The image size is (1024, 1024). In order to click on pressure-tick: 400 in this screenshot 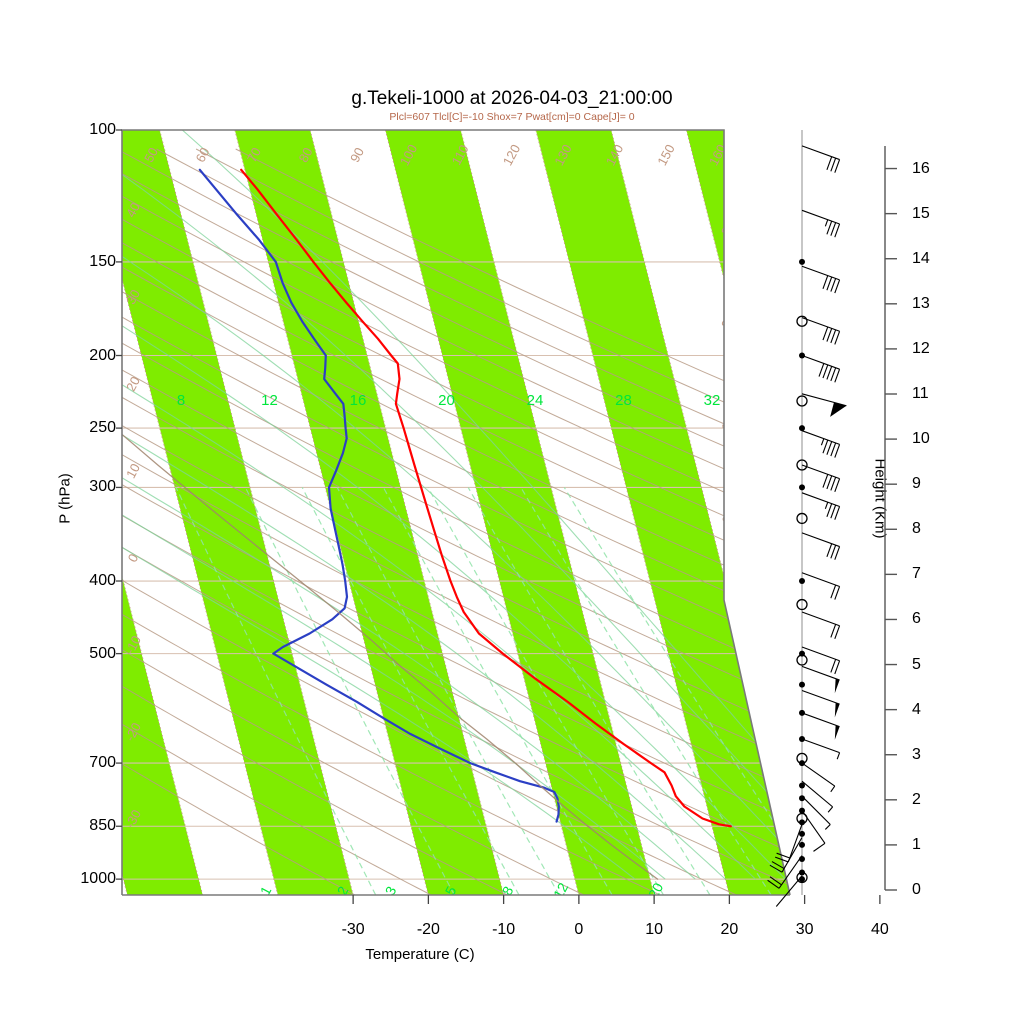, I will do `click(102, 581)`.